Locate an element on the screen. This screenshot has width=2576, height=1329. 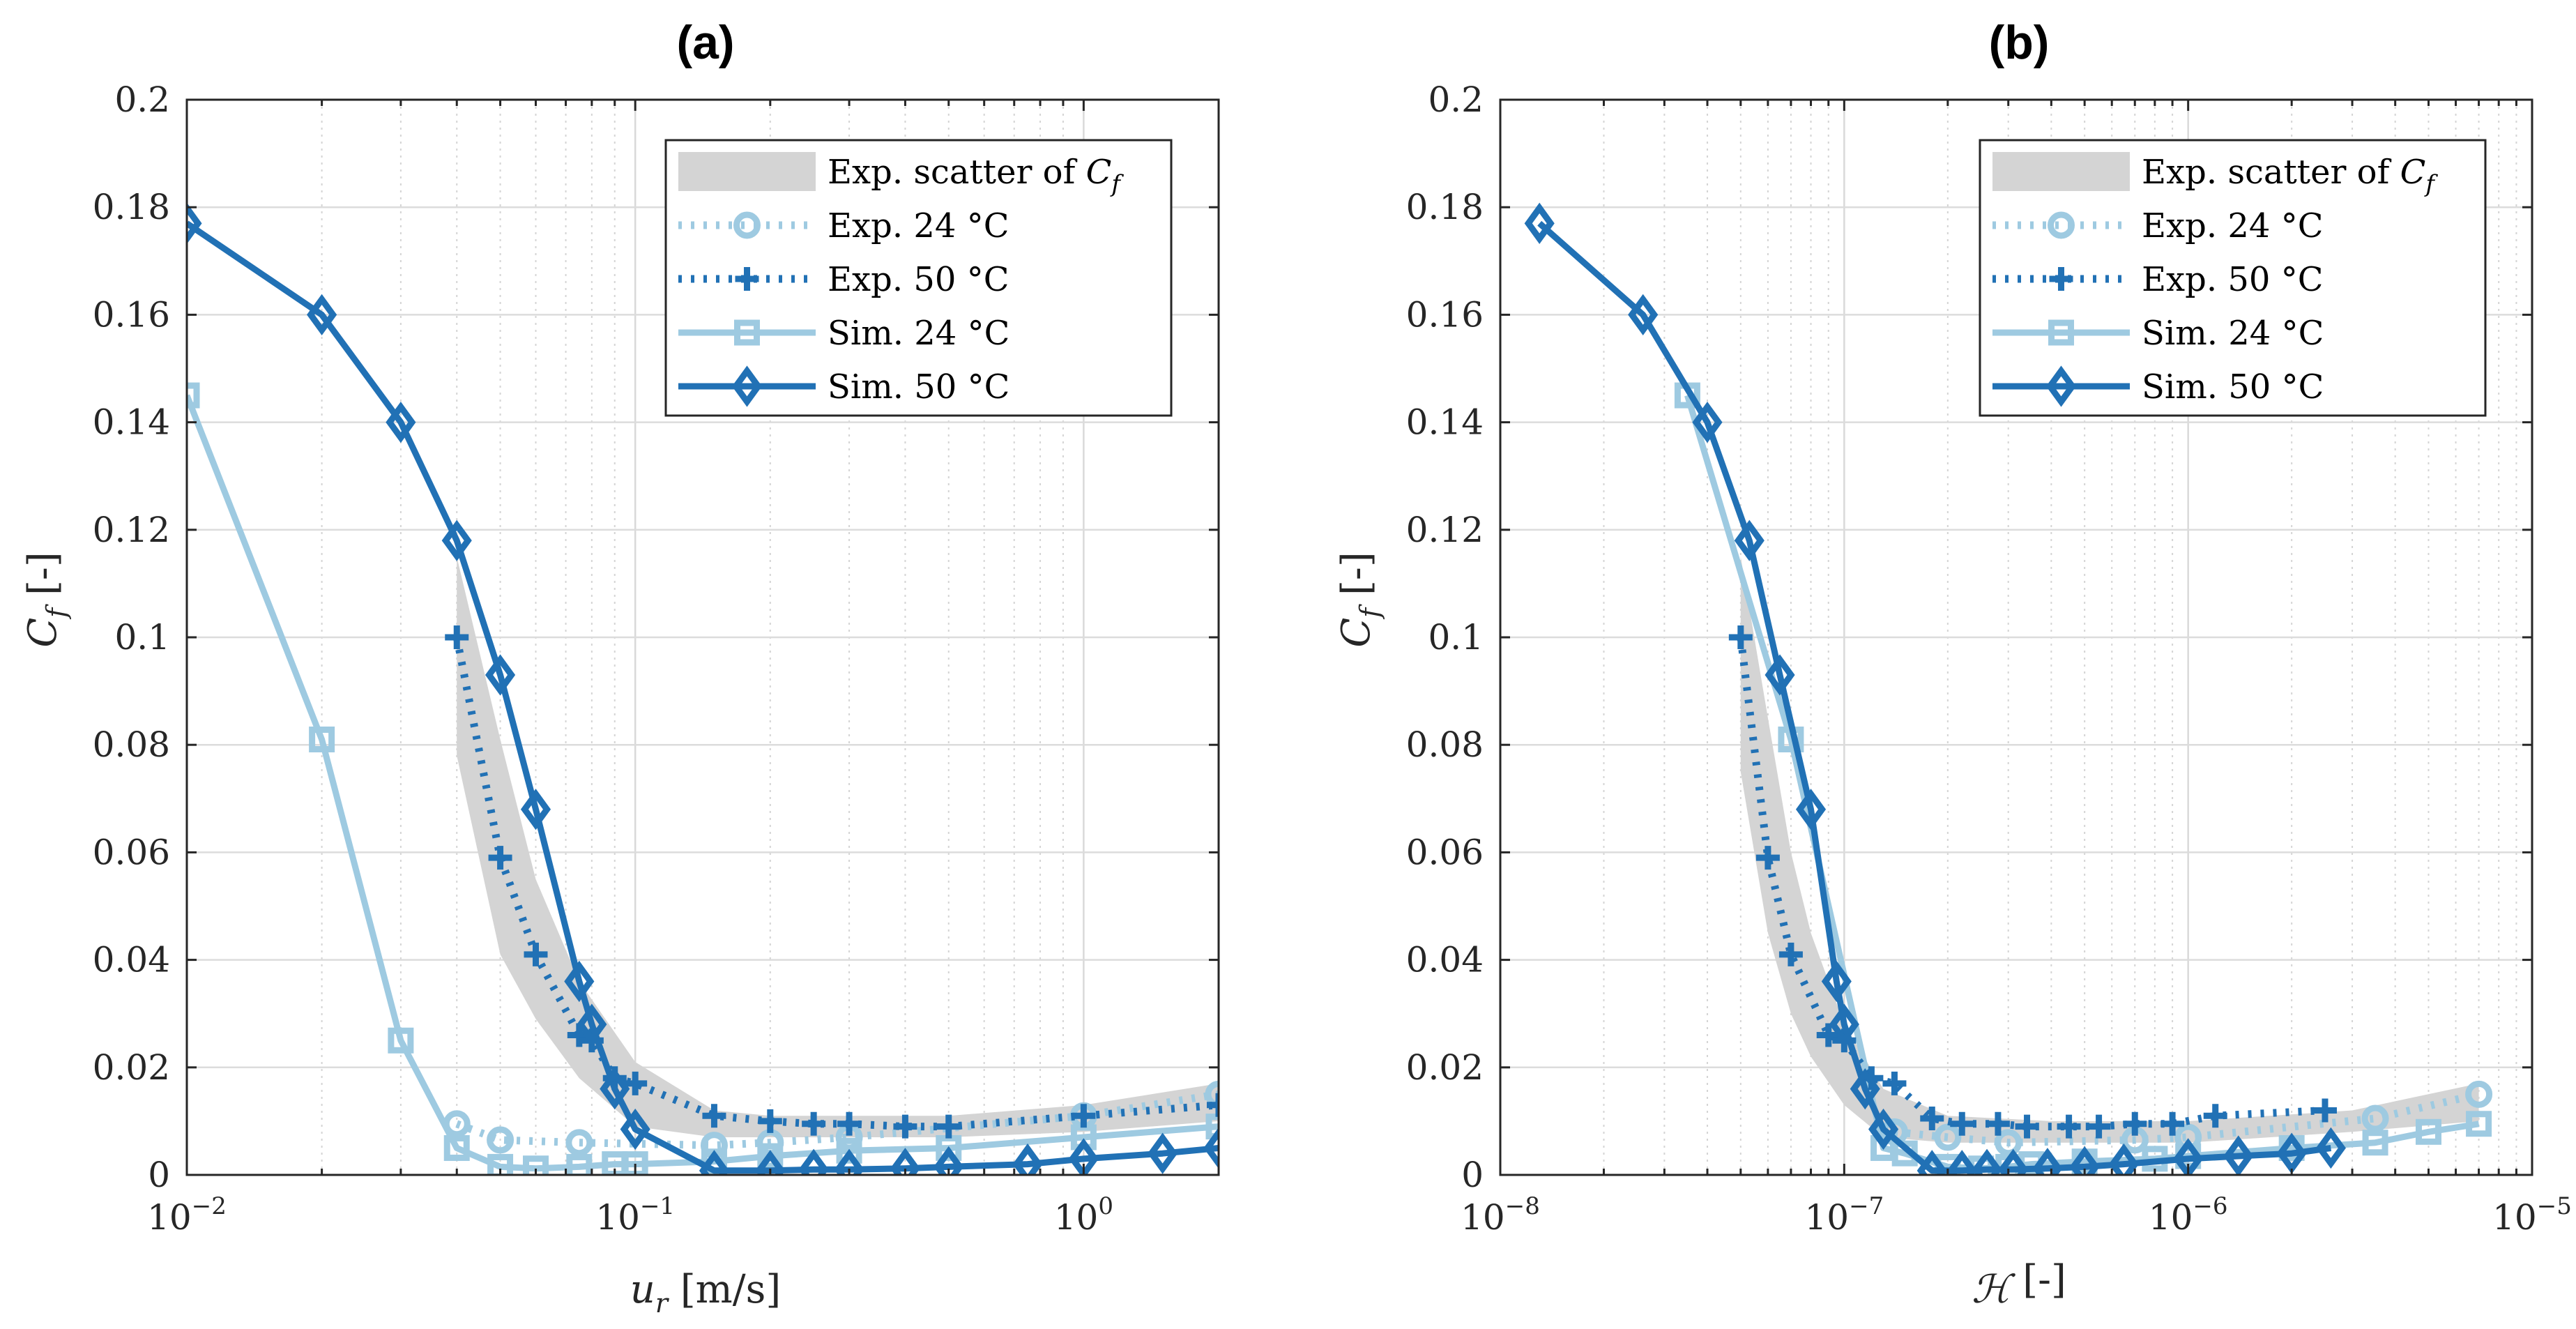
x-tick-label: 10⁻² is located at coordinates (187, 1215).